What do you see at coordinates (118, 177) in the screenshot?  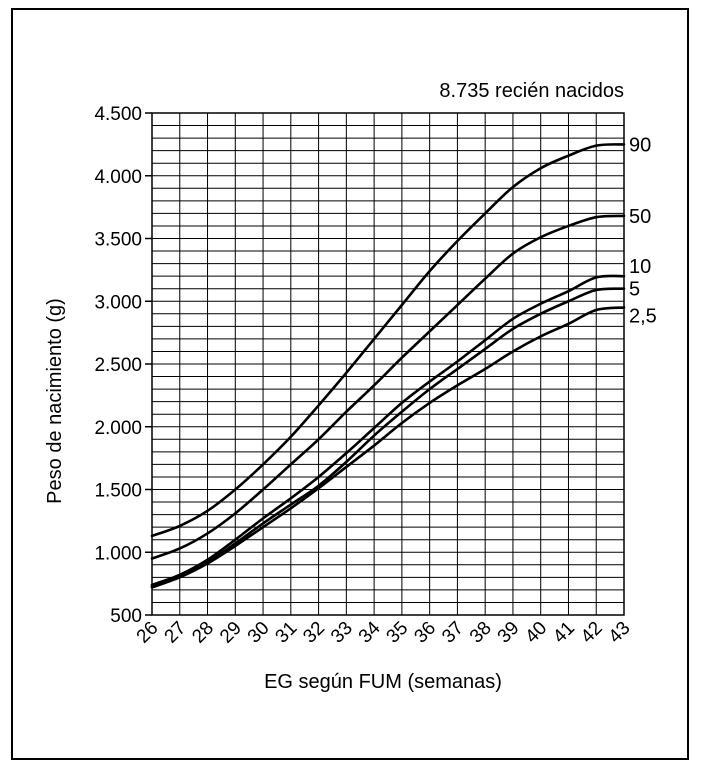 I see `y-tick-label: 4.000` at bounding box center [118, 177].